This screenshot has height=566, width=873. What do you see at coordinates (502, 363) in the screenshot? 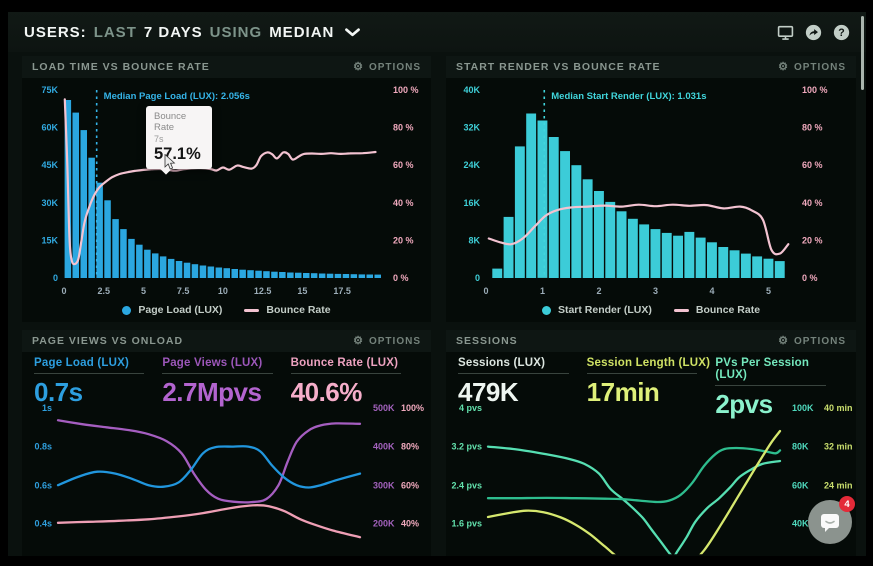
I see `metric-label: Sessions (LUX)` at bounding box center [502, 363].